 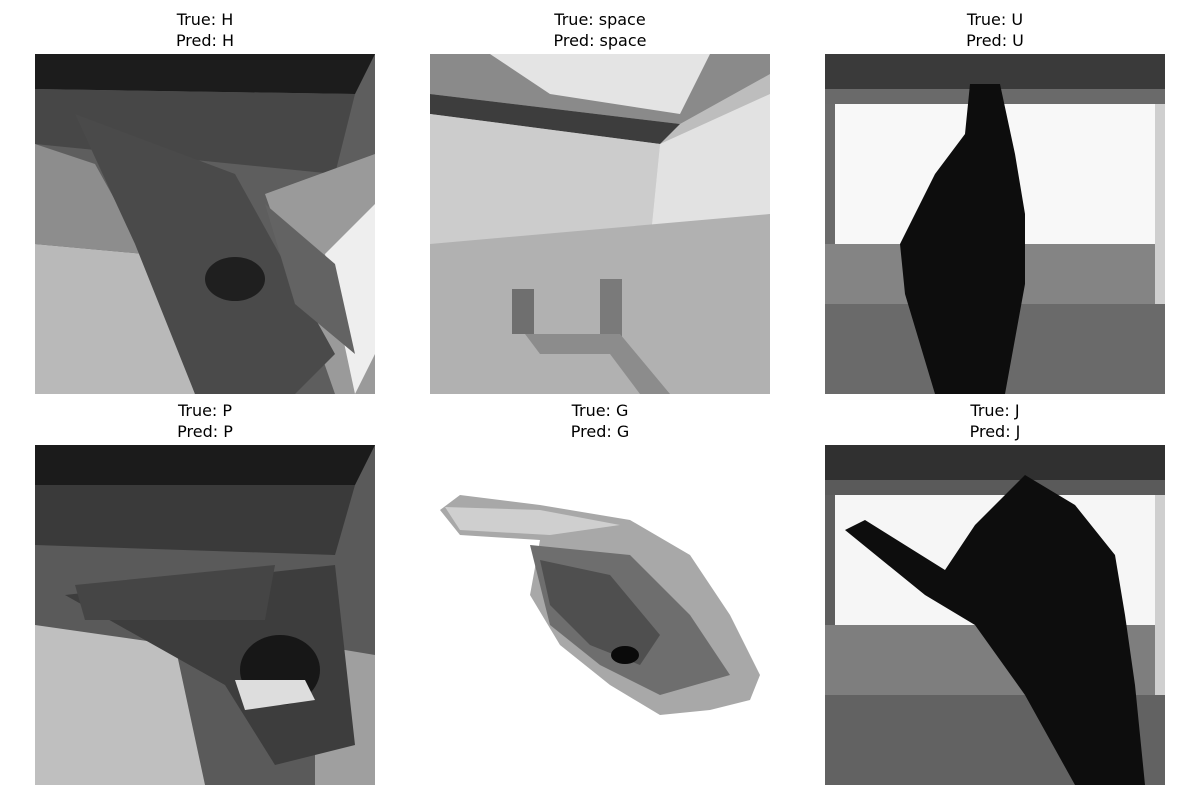 I want to click on panel-title: True: U Pred: U, so click(x=995, y=30).